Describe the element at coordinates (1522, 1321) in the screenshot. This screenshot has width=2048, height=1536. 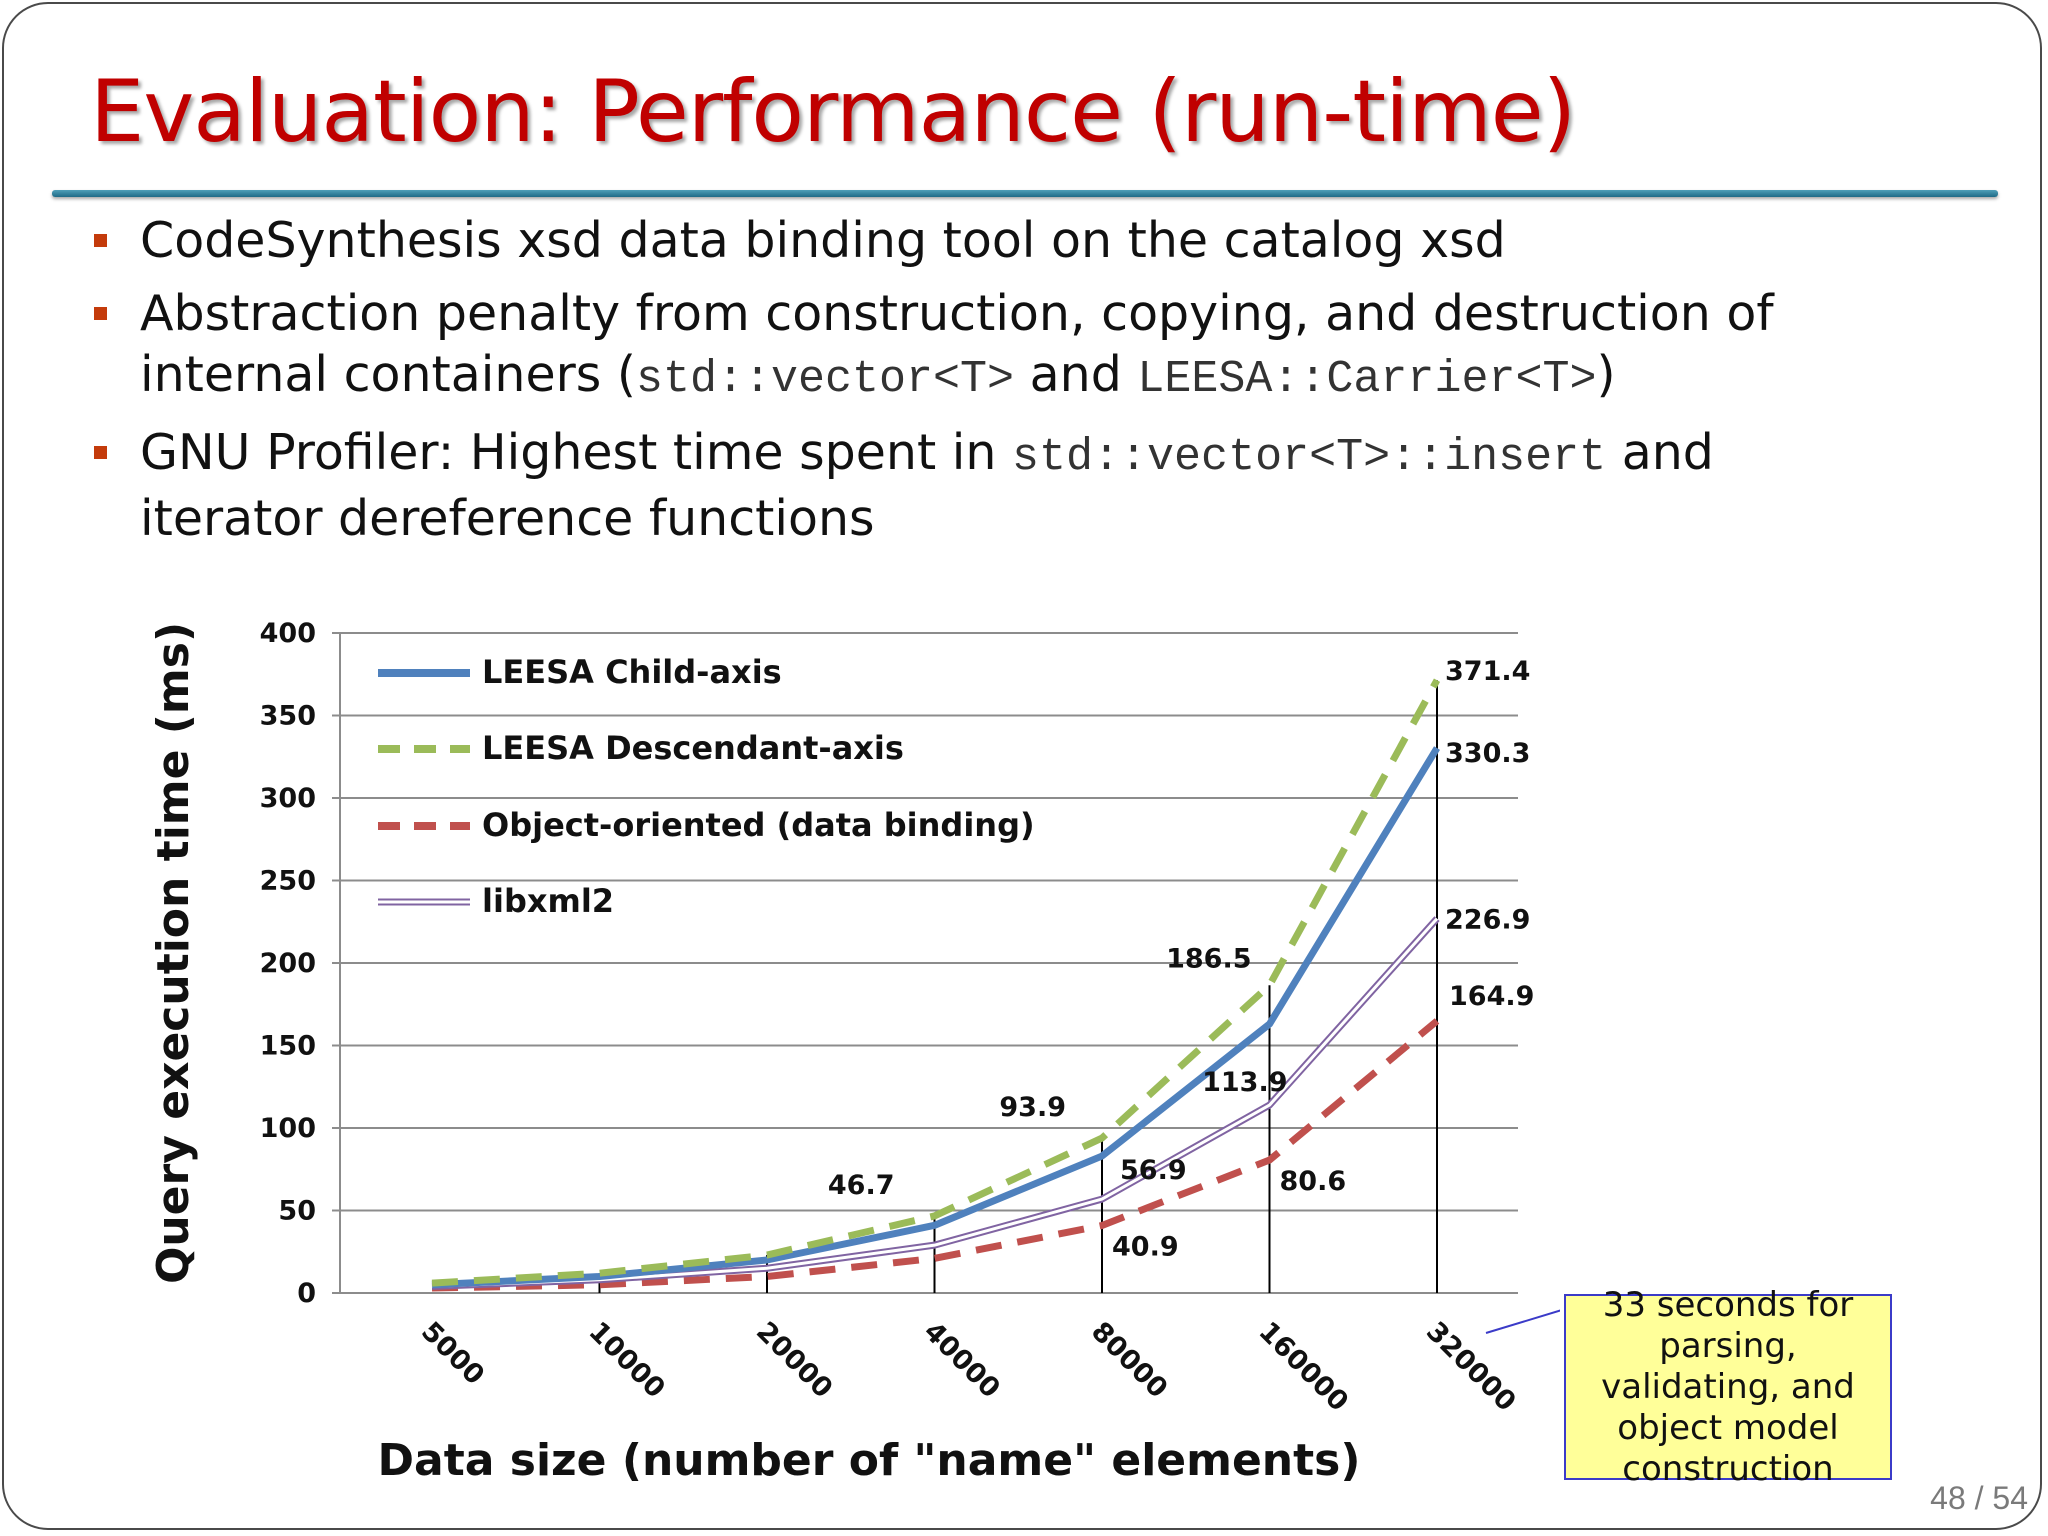
I see `callout-connector` at that location.